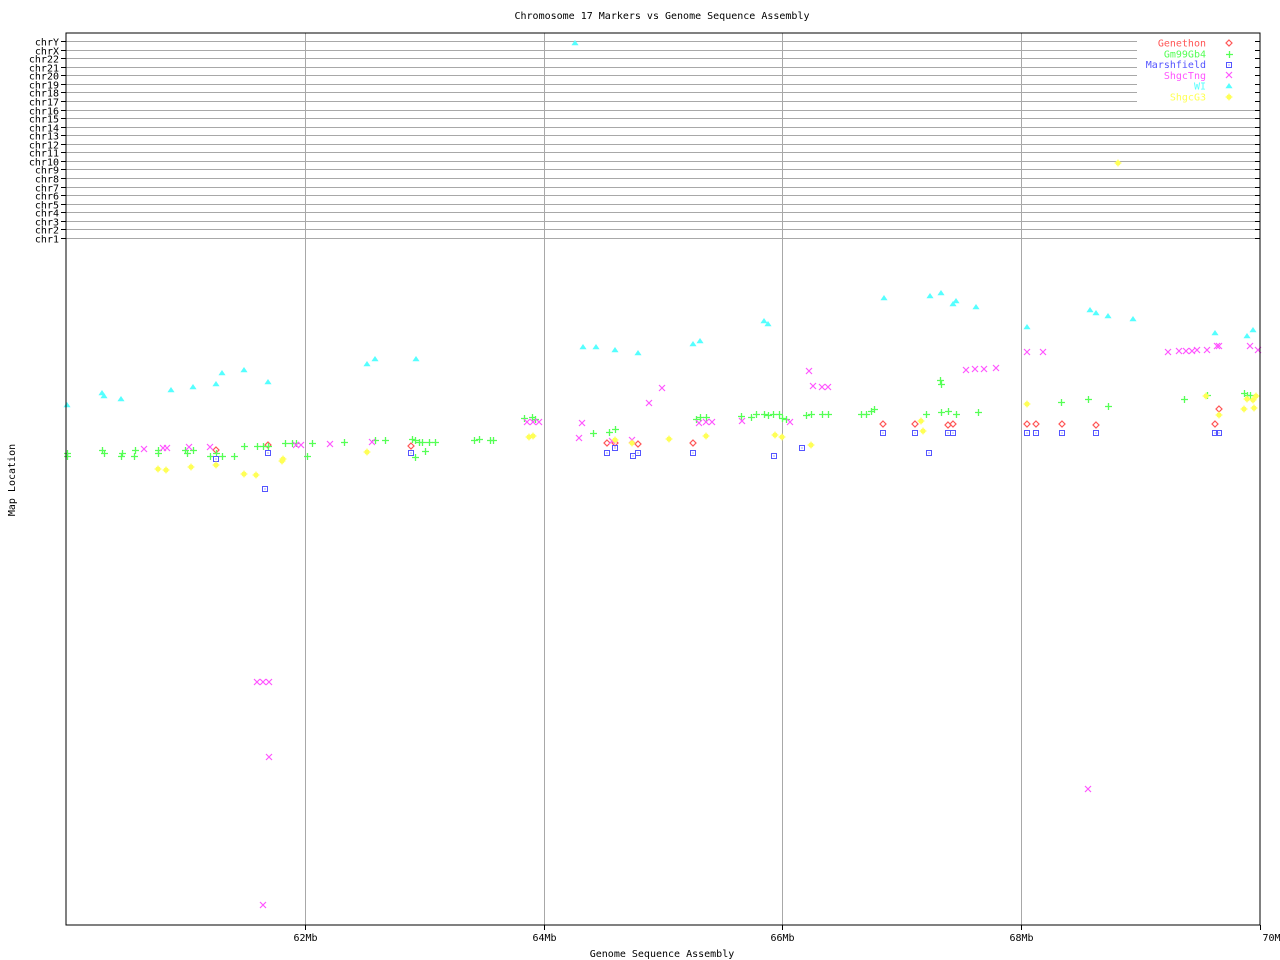  Describe the element at coordinates (12, 480) in the screenshot. I see `y-axis-label: Map Location` at that location.